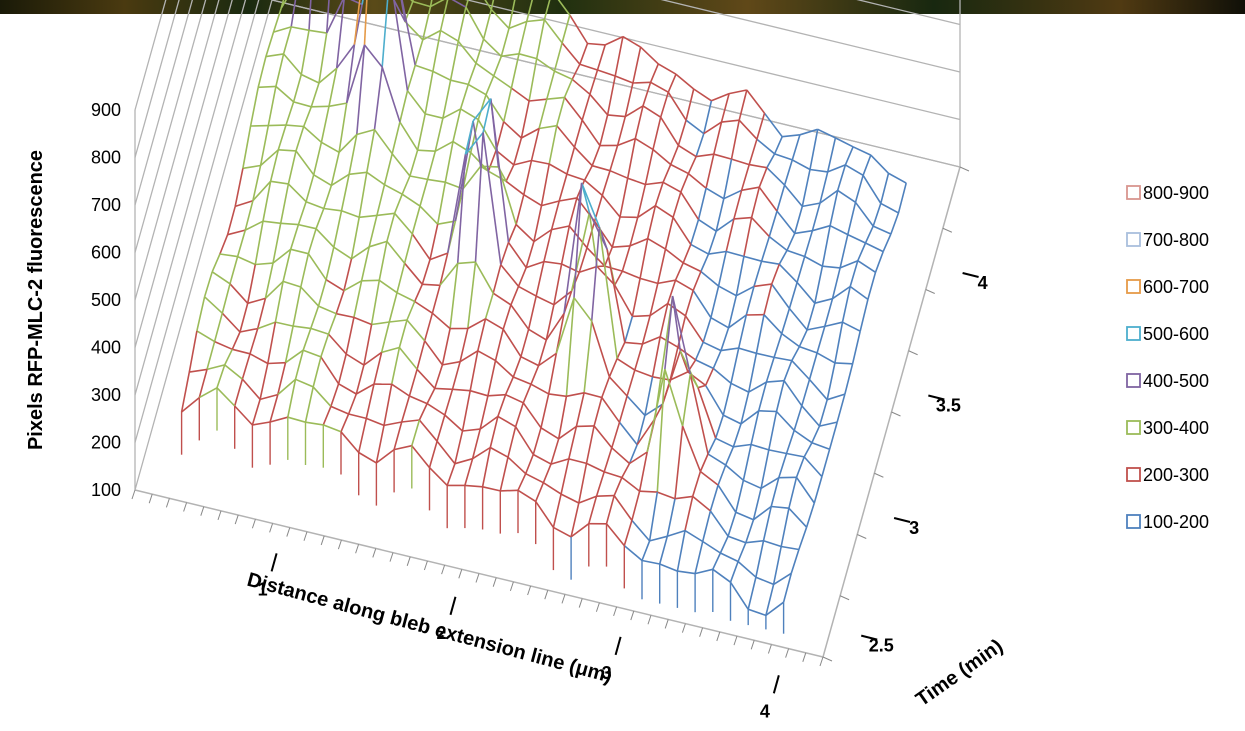 This screenshot has width=1245, height=731. What do you see at coordinates (106, 348) in the screenshot?
I see `value-tick-label: 400` at bounding box center [106, 348].